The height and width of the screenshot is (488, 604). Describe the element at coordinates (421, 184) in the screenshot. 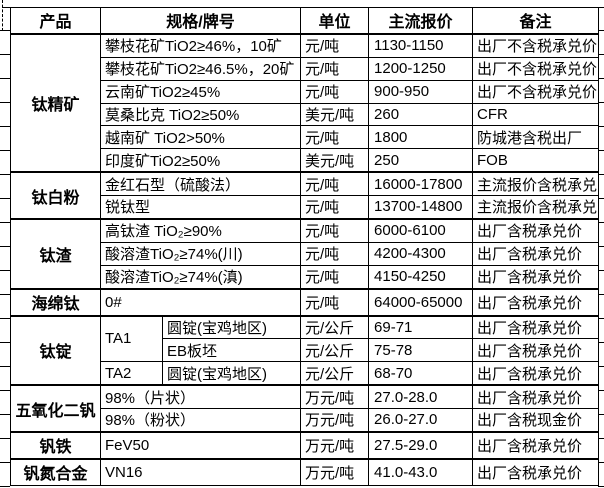

I see `price-cell: 16000-17800` at that location.